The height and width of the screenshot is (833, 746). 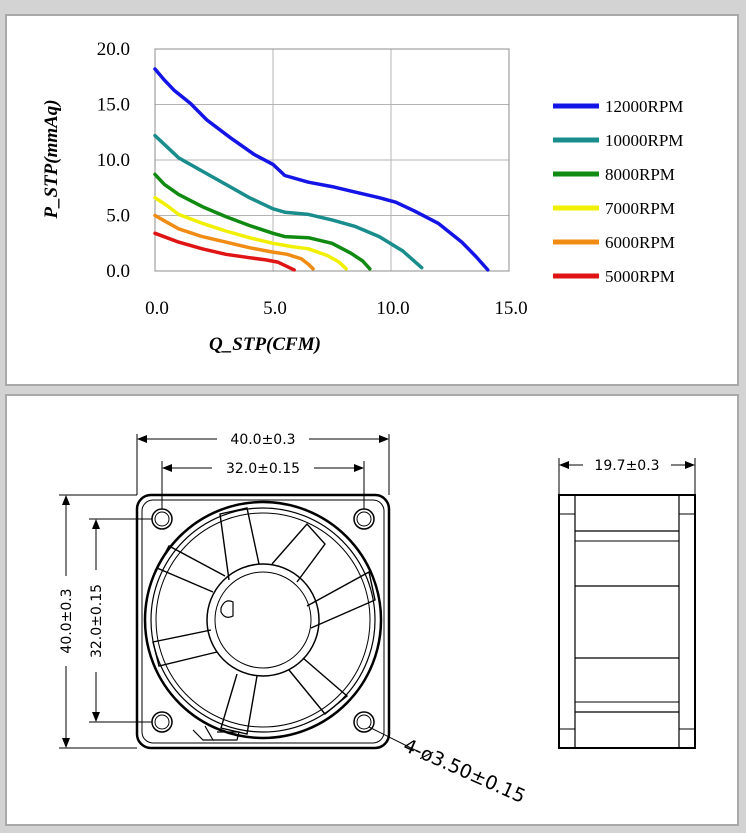 I want to click on legend-label-12000RPM: 12000RPM, so click(x=644, y=106).